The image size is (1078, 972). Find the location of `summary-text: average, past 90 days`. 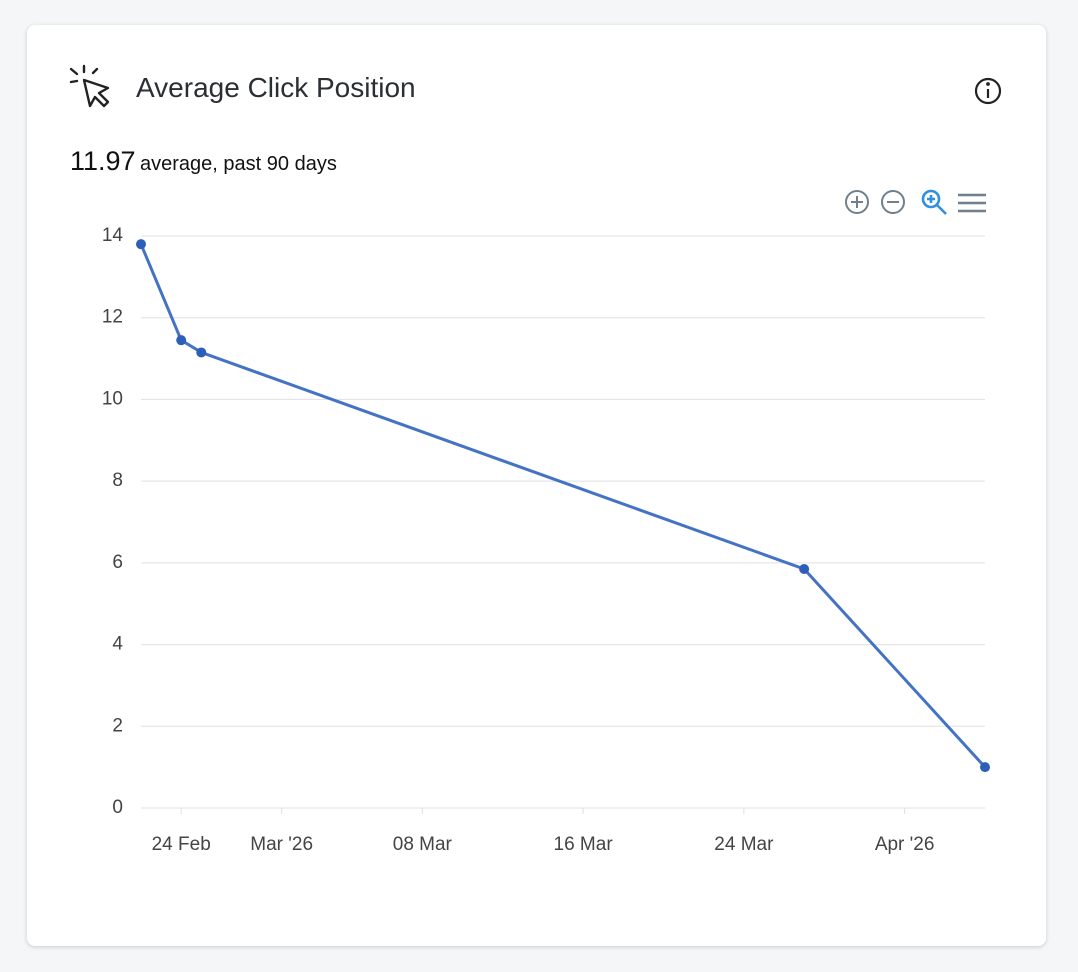

summary-text: average, past 90 days is located at coordinates (238, 164).